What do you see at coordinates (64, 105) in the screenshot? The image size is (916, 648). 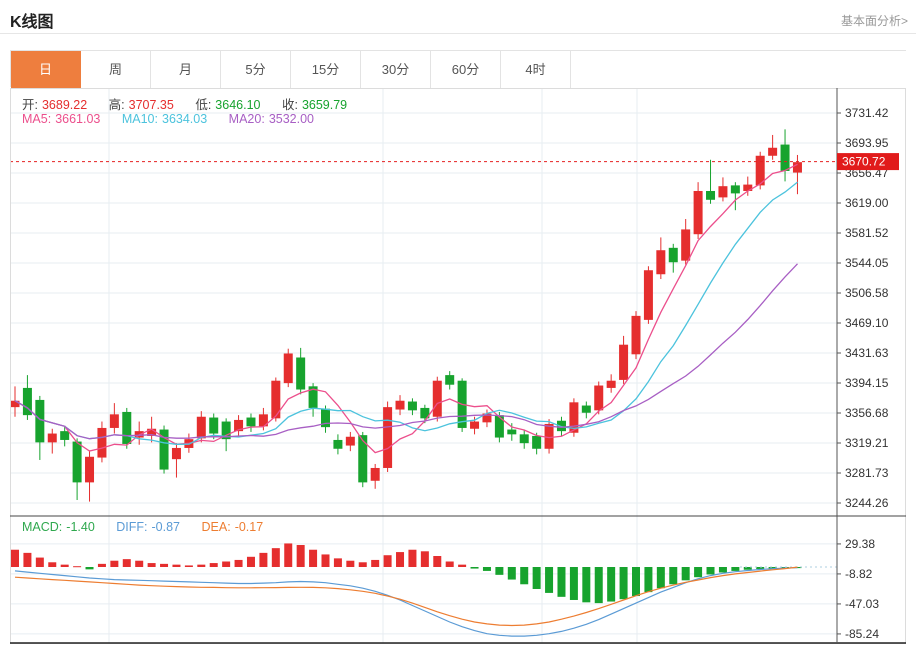 I see `open-value: 3689.22` at bounding box center [64, 105].